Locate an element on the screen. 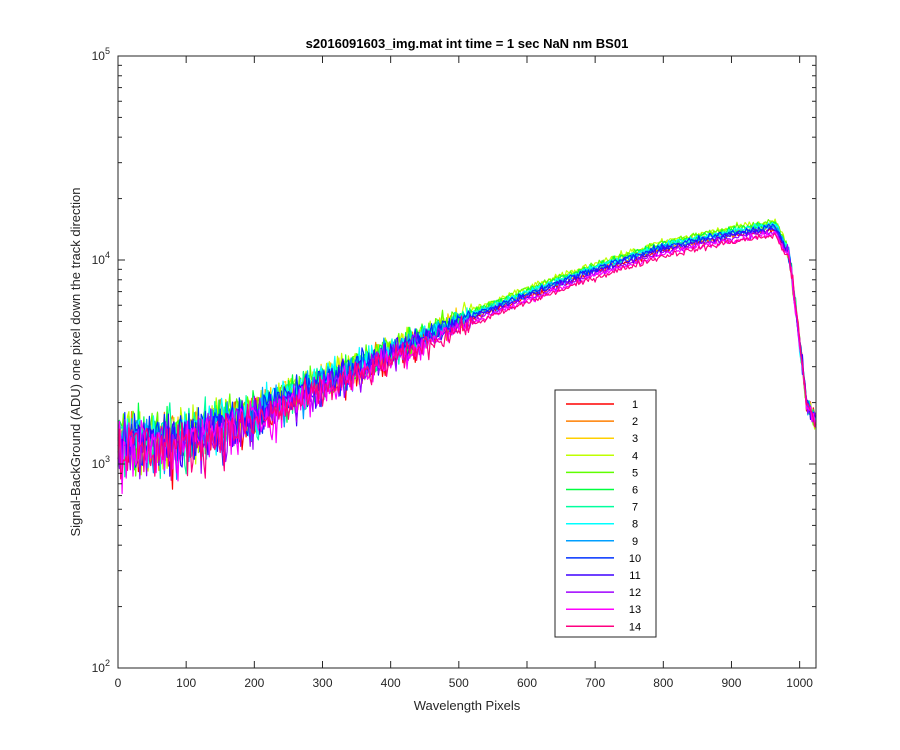 The height and width of the screenshot is (750, 900). x-axis-label: Wavelength Pixels is located at coordinates (467, 705).